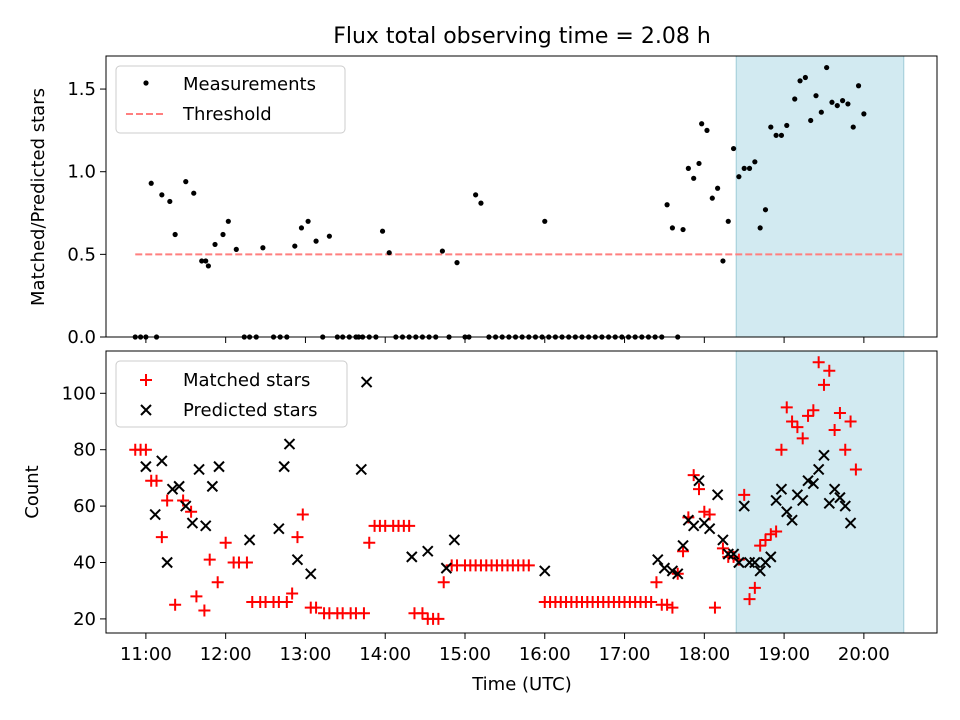 The width and height of the screenshot is (960, 720). Describe the element at coordinates (306, 654) in the screenshot. I see `x-tick-label: 13:00` at that location.